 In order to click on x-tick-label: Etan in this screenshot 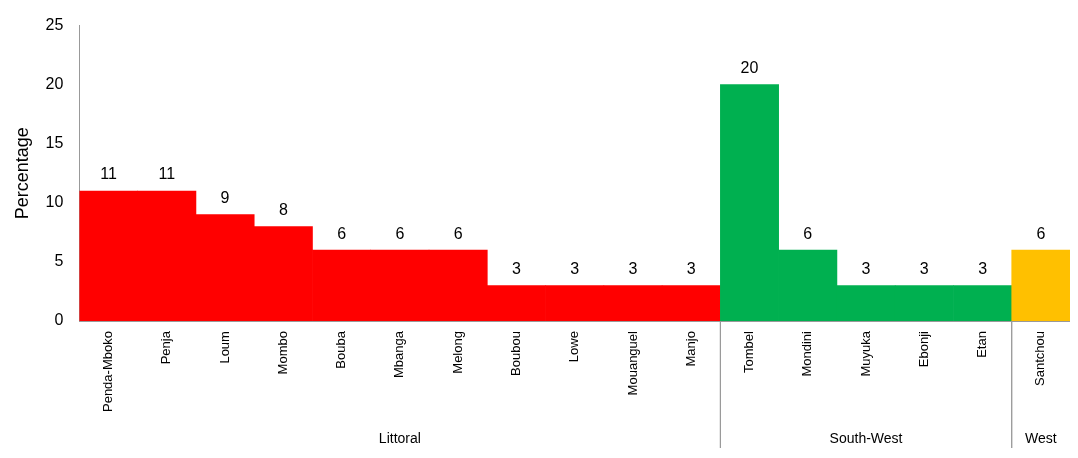, I will do `click(982, 344)`.